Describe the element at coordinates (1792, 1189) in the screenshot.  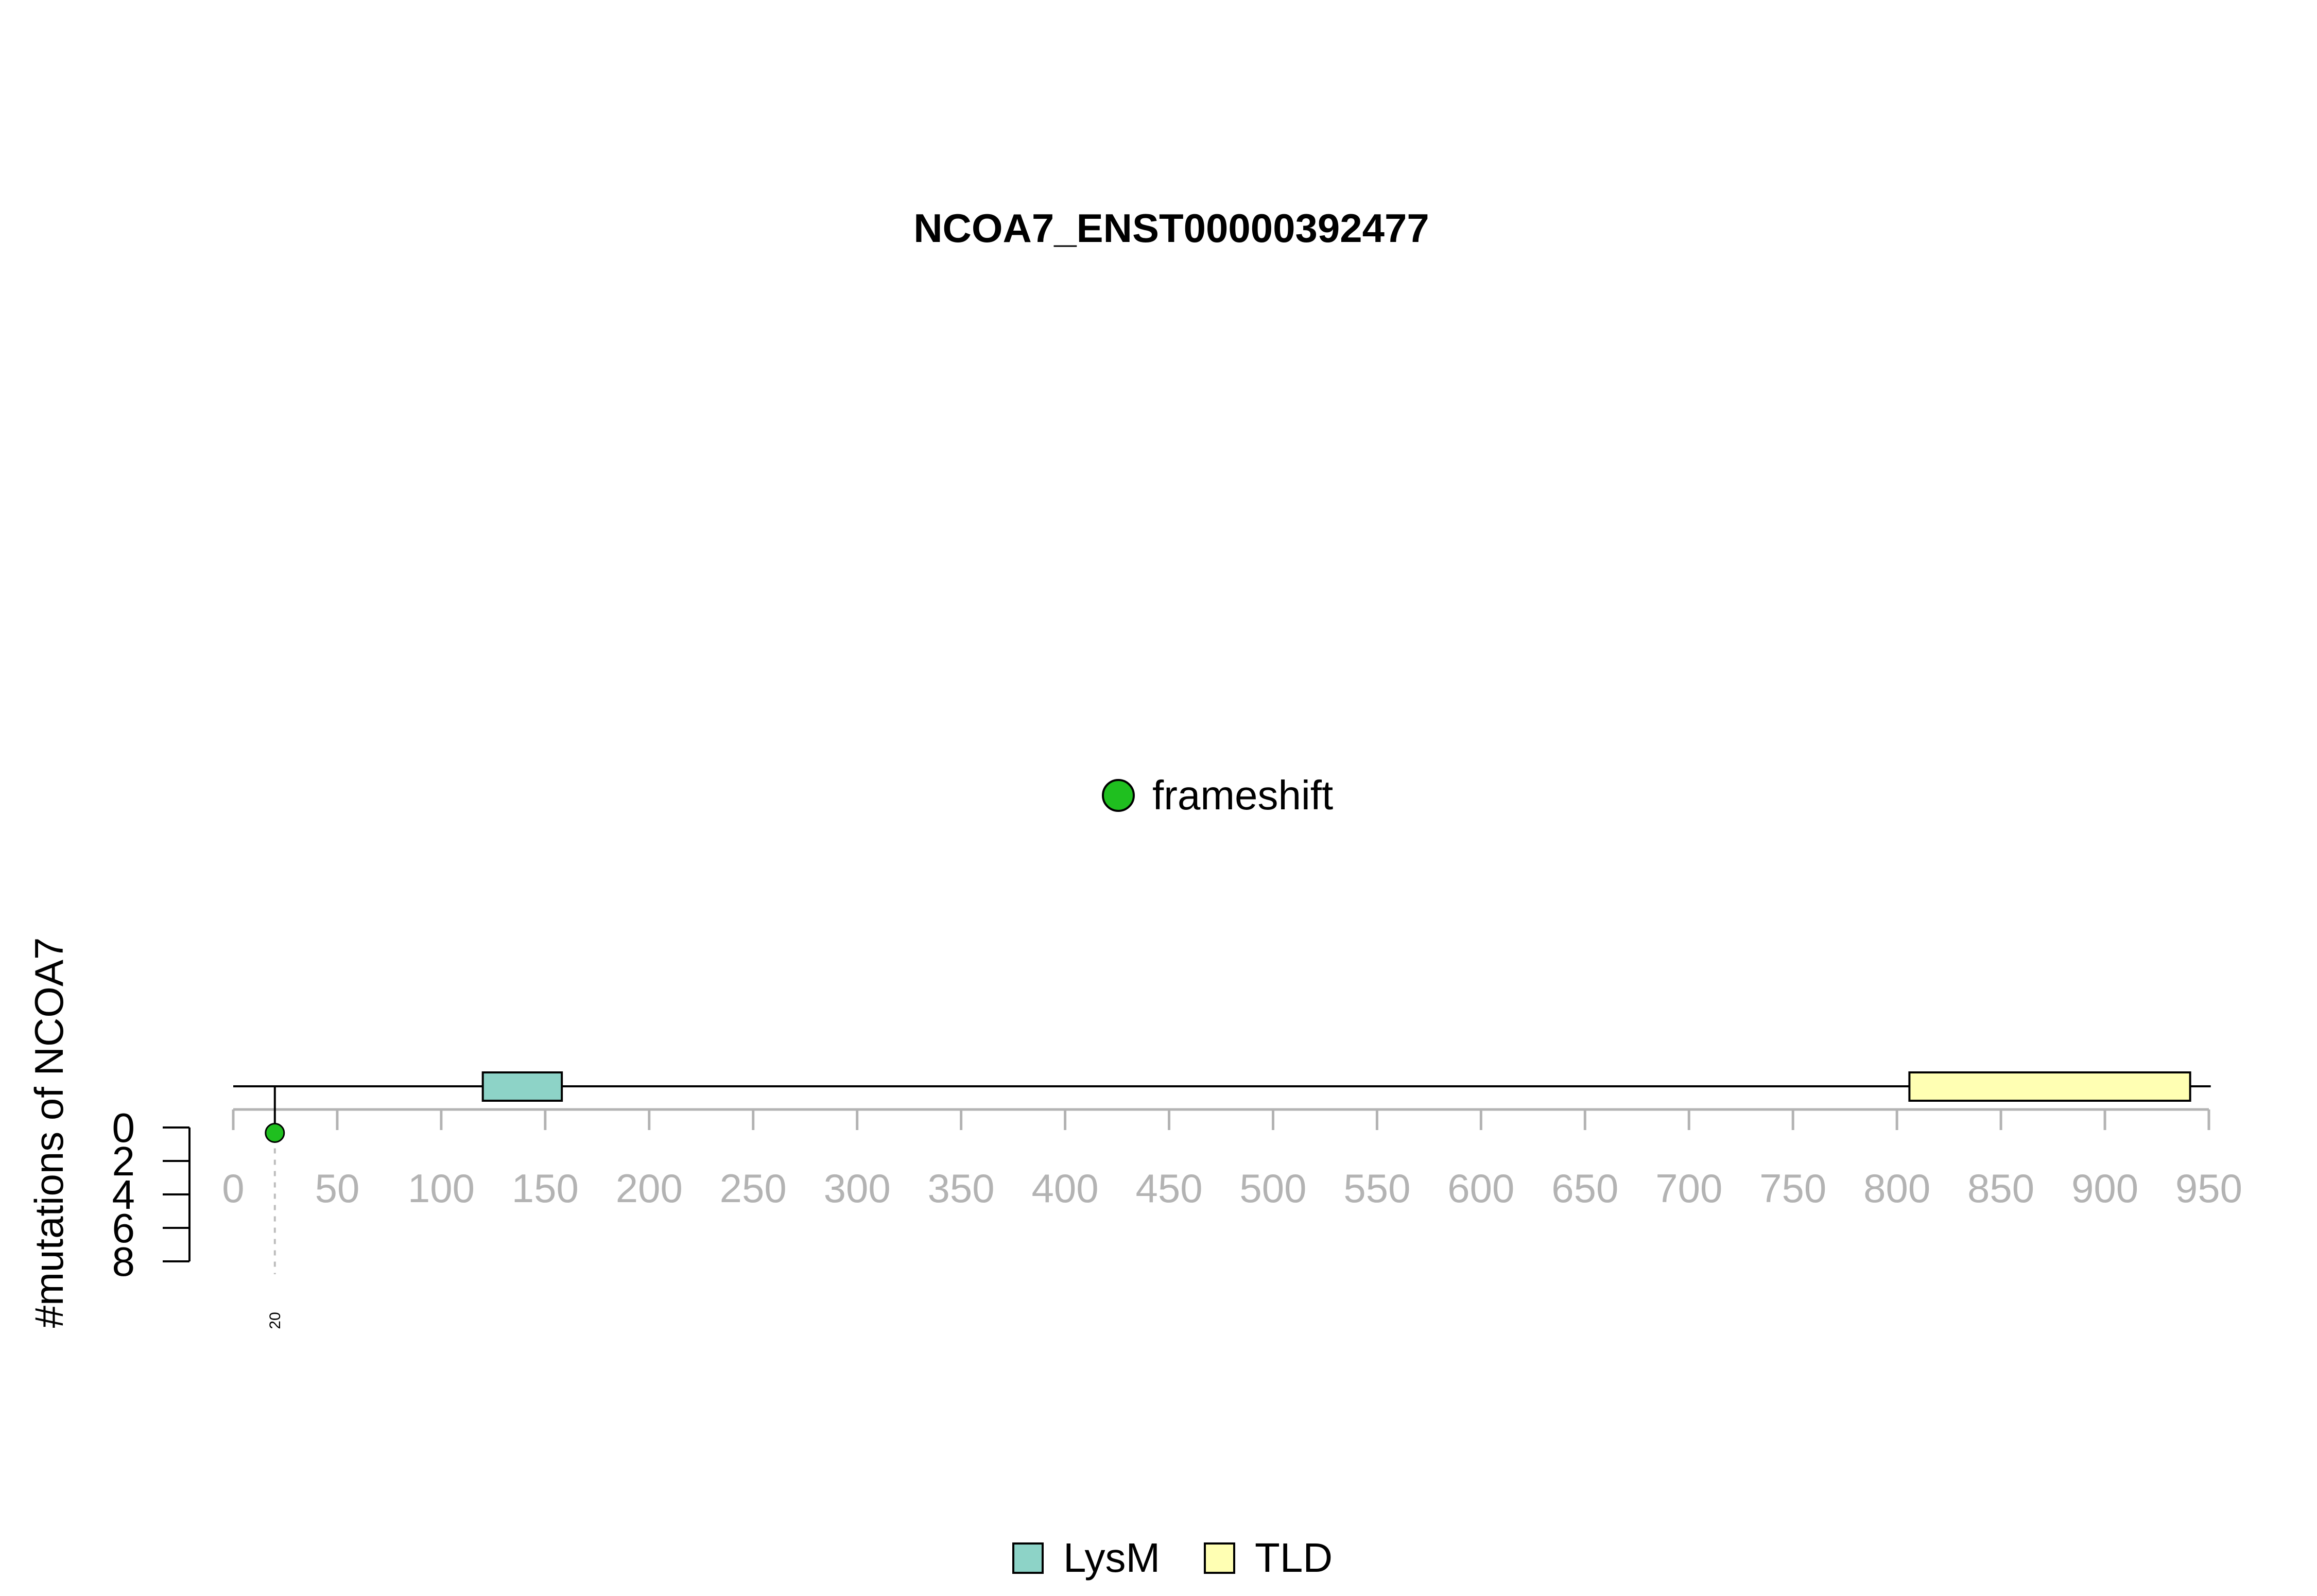
I see `x-tick-label: 750` at that location.